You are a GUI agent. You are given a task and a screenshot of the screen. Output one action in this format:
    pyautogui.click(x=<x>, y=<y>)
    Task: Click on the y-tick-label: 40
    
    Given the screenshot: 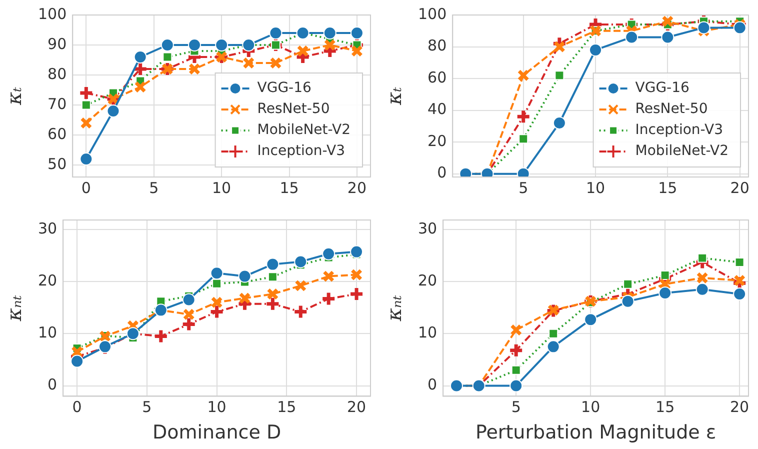 What is the action you would take?
    pyautogui.click(x=437, y=109)
    